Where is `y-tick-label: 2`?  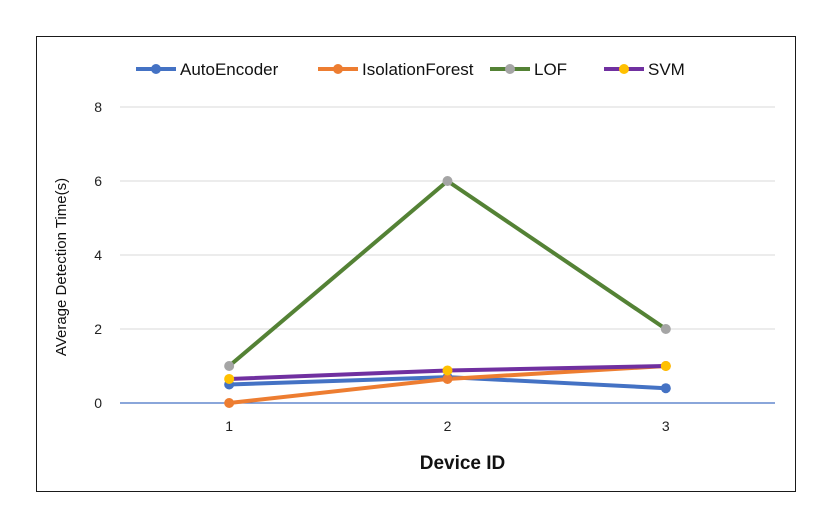 y-tick-label: 2 is located at coordinates (98, 329).